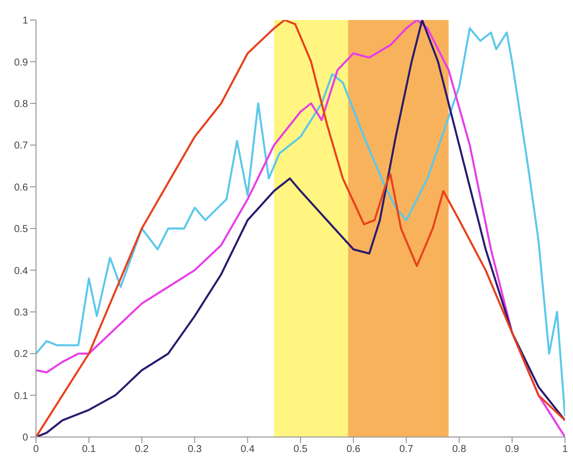 The height and width of the screenshot is (461, 573). What do you see at coordinates (21, 312) in the screenshot?
I see `y-tick-label: 0.3` at bounding box center [21, 312].